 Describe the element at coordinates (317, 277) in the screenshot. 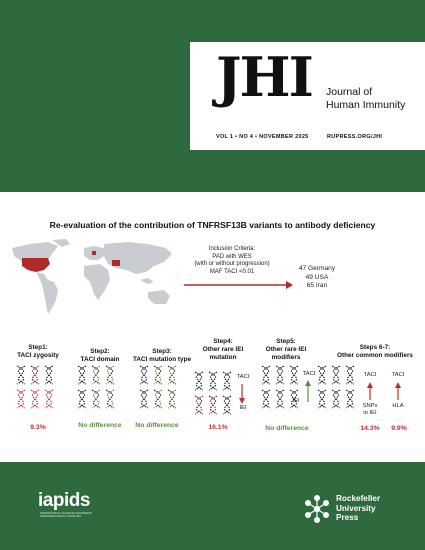

I see `cohort-list: 47 Germany 49 USA 65 Iran` at that location.